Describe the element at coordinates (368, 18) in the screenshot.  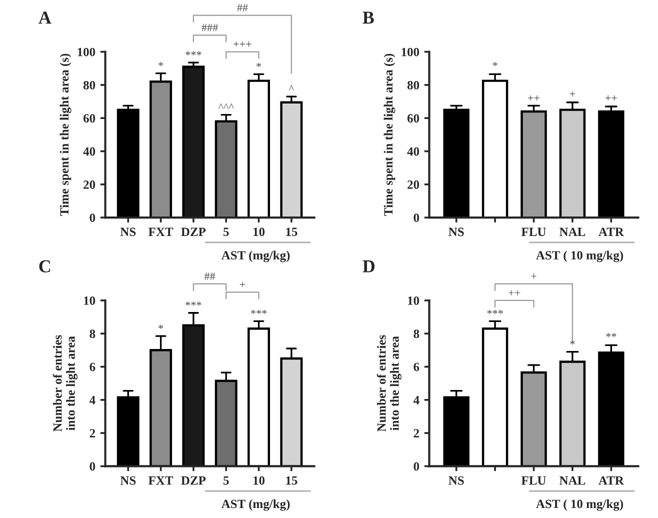
I see `chart-title: B` at that location.